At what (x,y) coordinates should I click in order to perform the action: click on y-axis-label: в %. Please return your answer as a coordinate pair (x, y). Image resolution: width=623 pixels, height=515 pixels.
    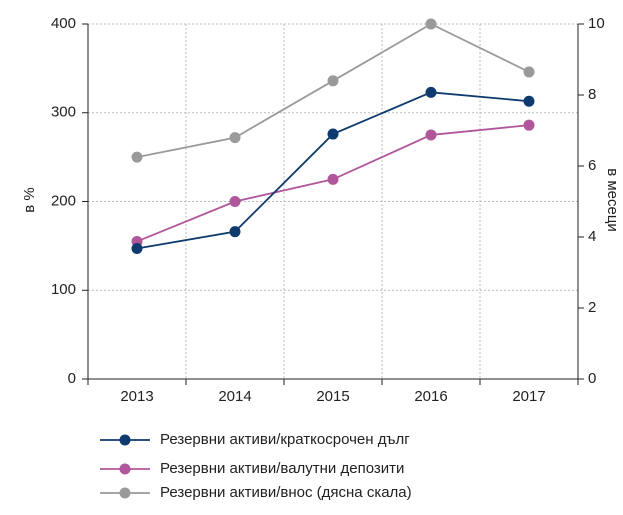
    Looking at the image, I should click on (29, 199).